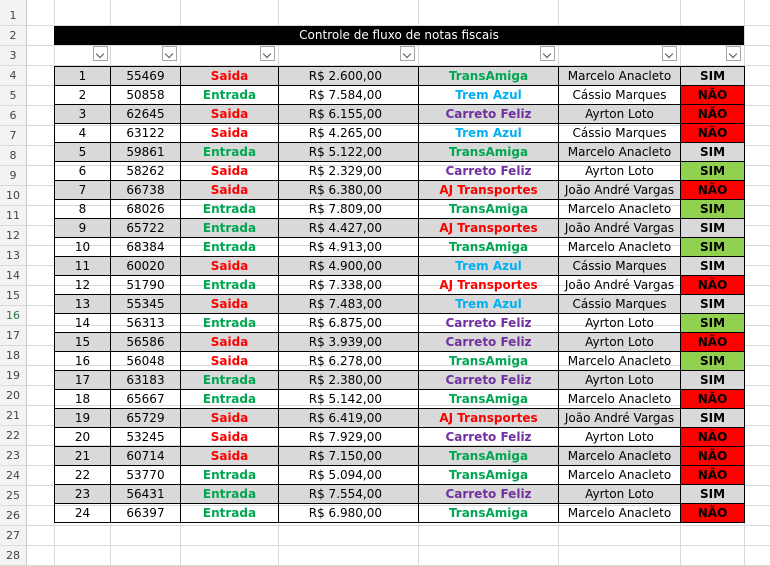 Image resolution: width=770 pixels, height=566 pixels. I want to click on cell-id: 22, so click(82, 475).